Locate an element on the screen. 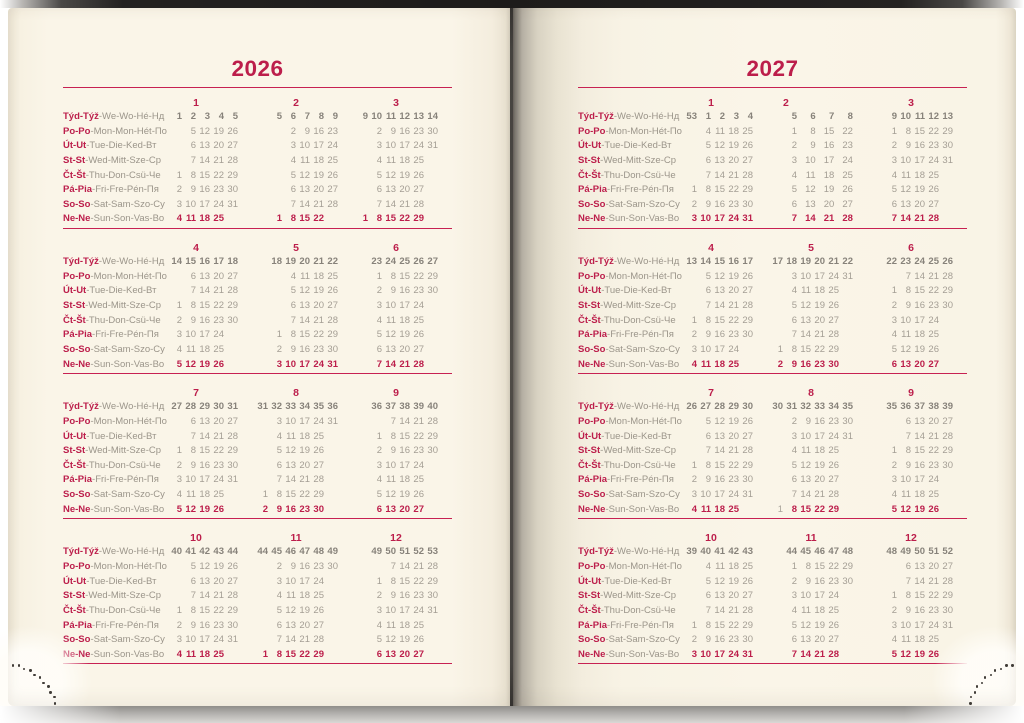  month-week-columns: 9 10 11 12 13 is located at coordinates (911, 117).